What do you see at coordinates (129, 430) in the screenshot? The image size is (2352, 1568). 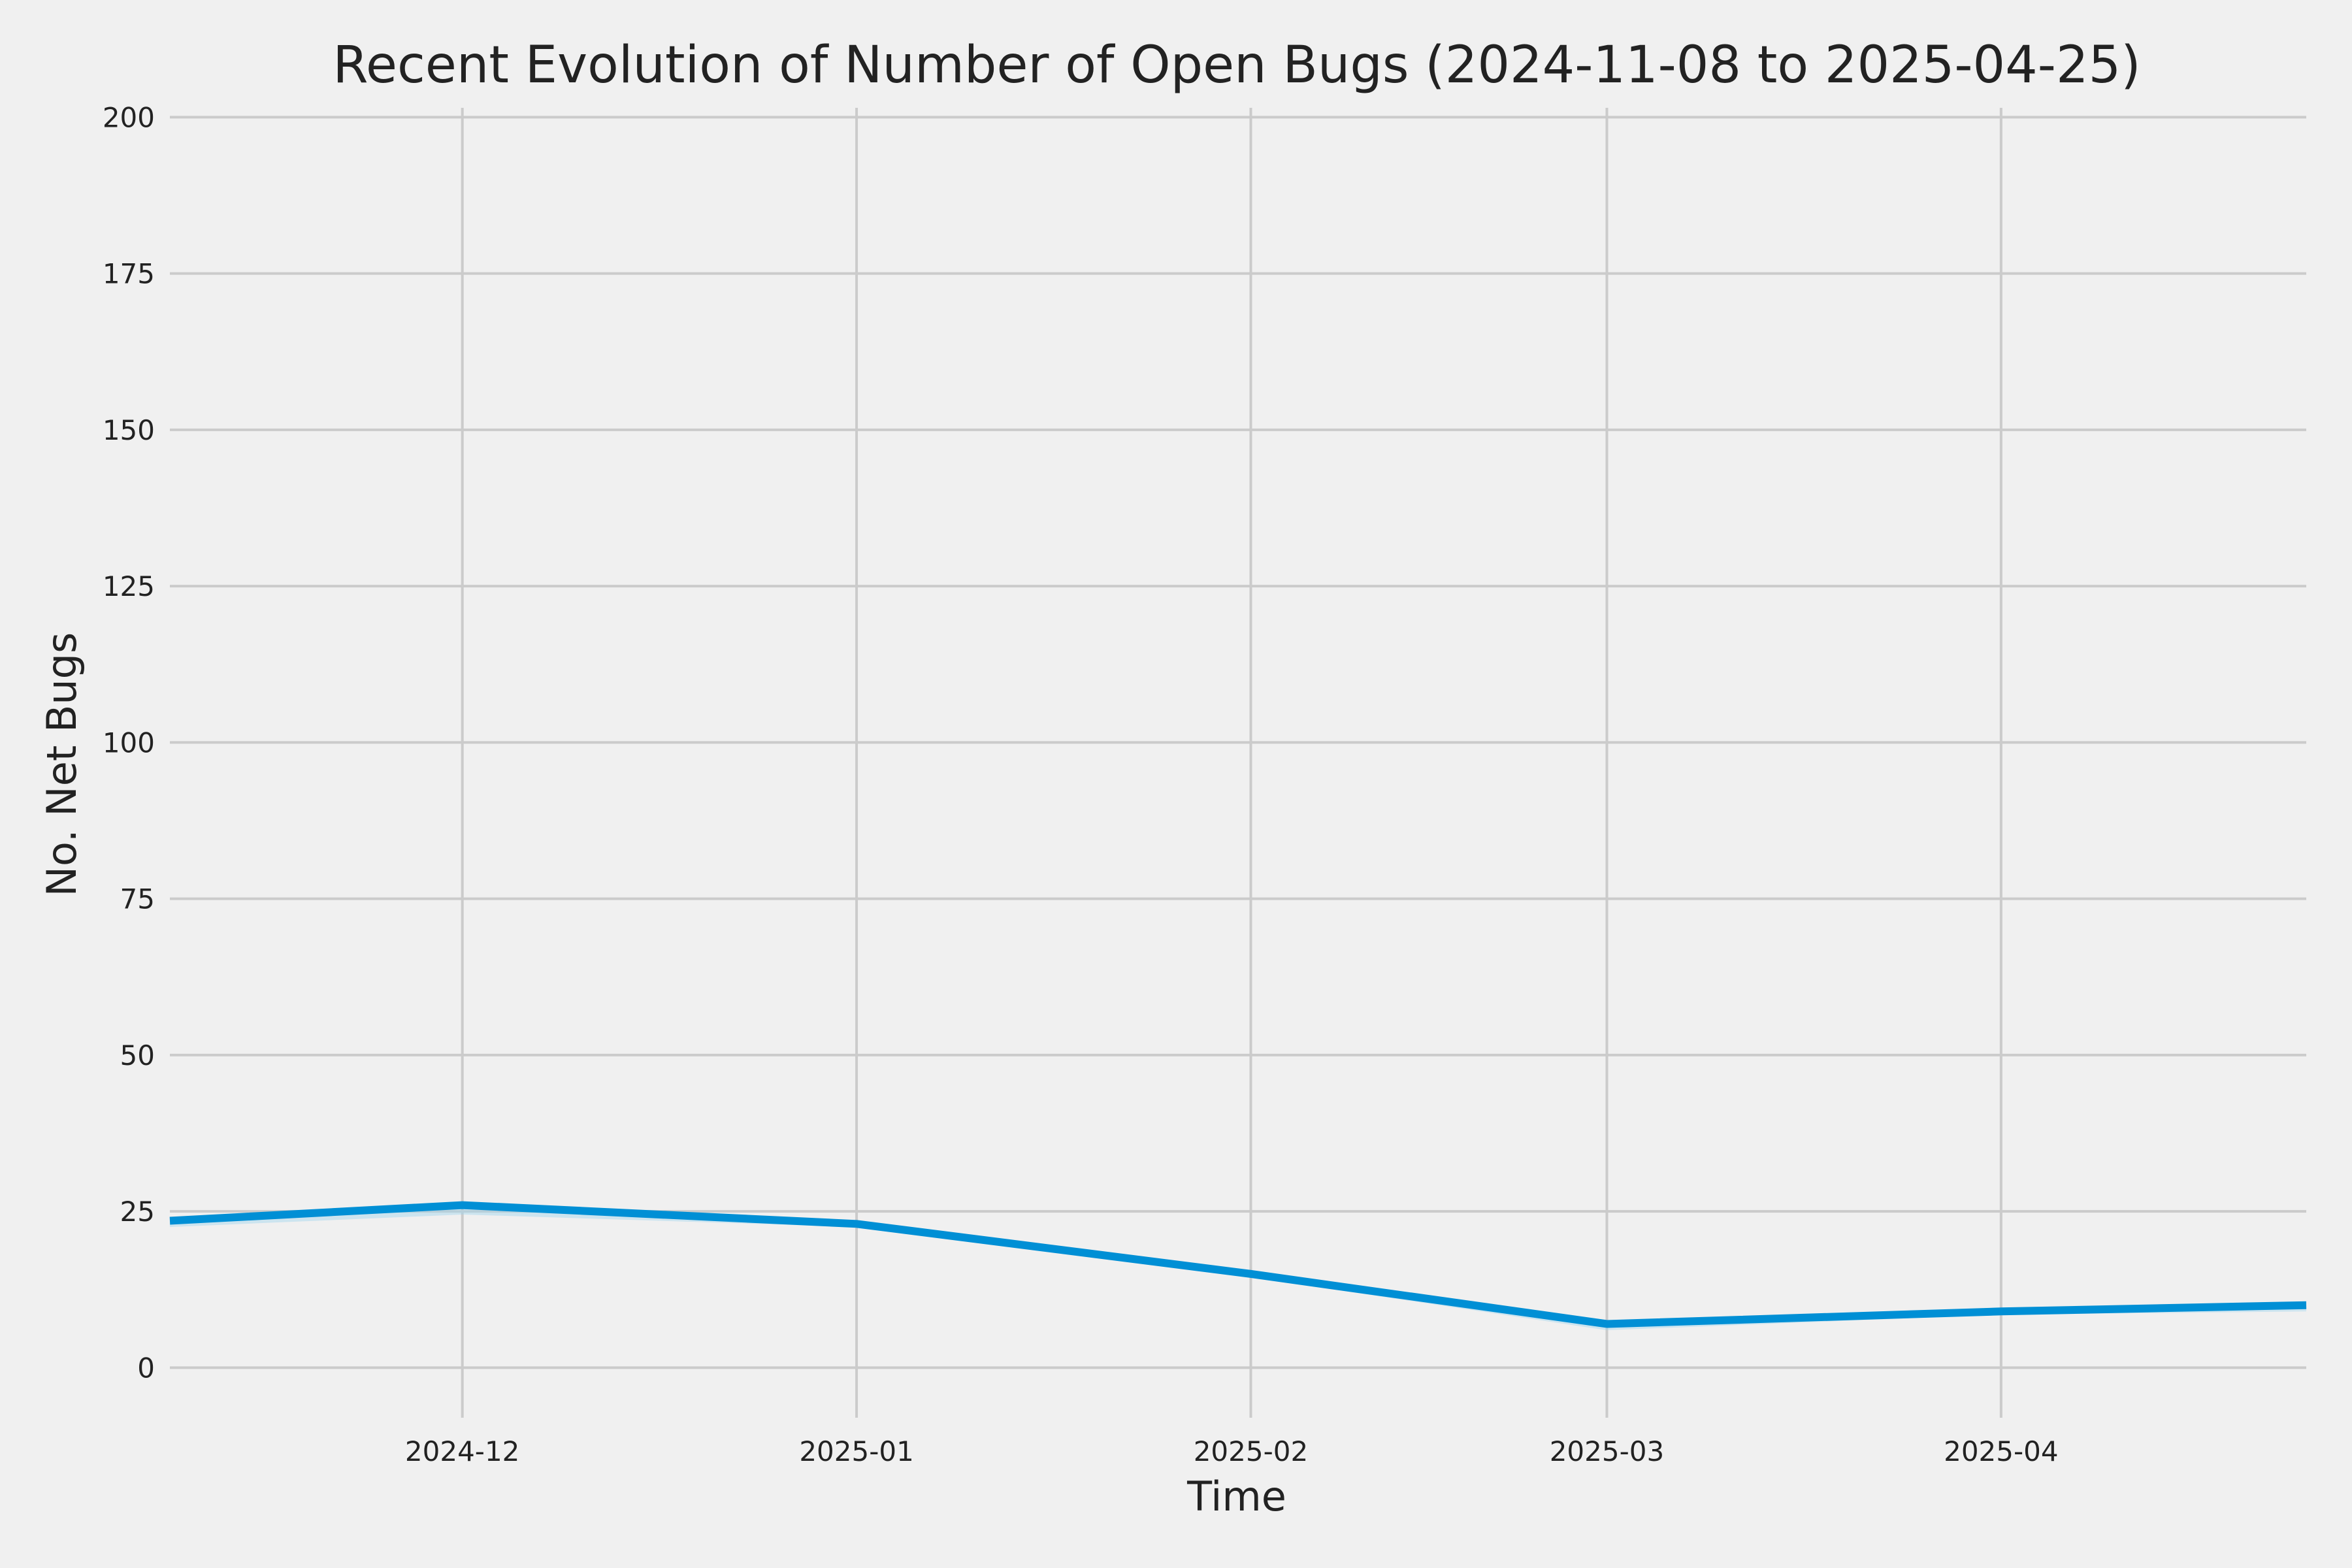 I see `y-tick-label: 150` at bounding box center [129, 430].